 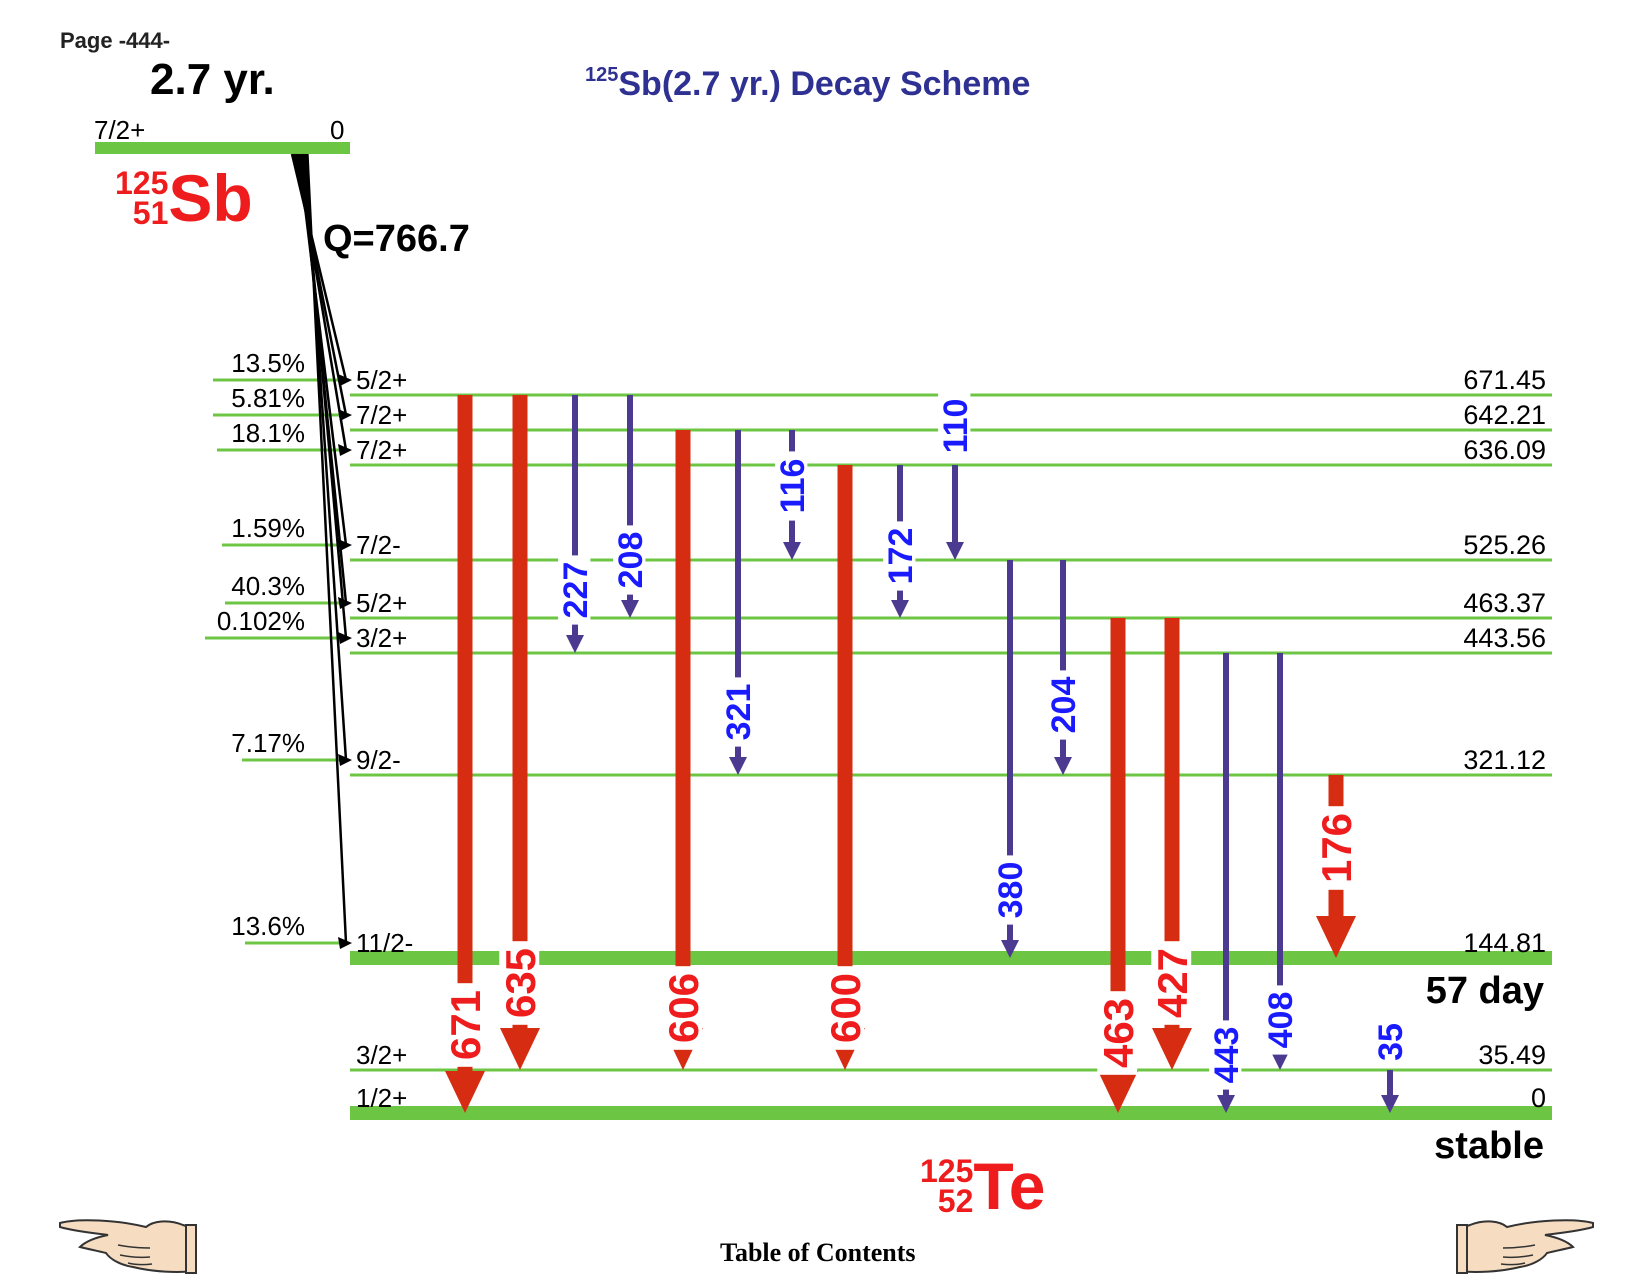 What do you see at coordinates (268, 528) in the screenshot?
I see `beta-intensity-label: 1.59%` at bounding box center [268, 528].